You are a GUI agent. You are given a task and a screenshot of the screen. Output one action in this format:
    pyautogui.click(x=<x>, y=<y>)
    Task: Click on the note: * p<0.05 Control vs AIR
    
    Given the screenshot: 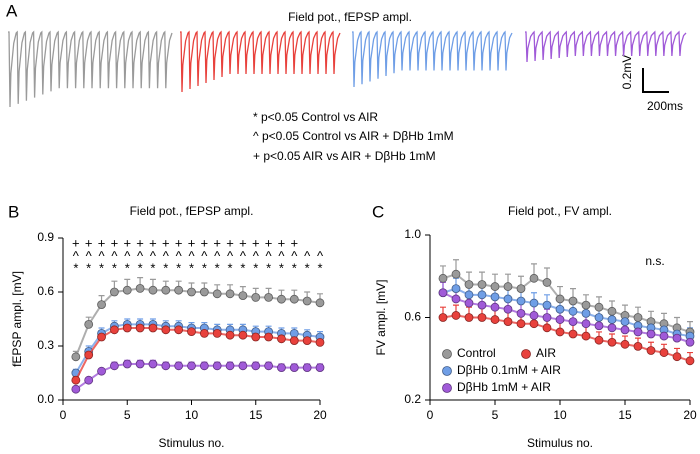 What is the action you would take?
    pyautogui.click(x=315, y=117)
    